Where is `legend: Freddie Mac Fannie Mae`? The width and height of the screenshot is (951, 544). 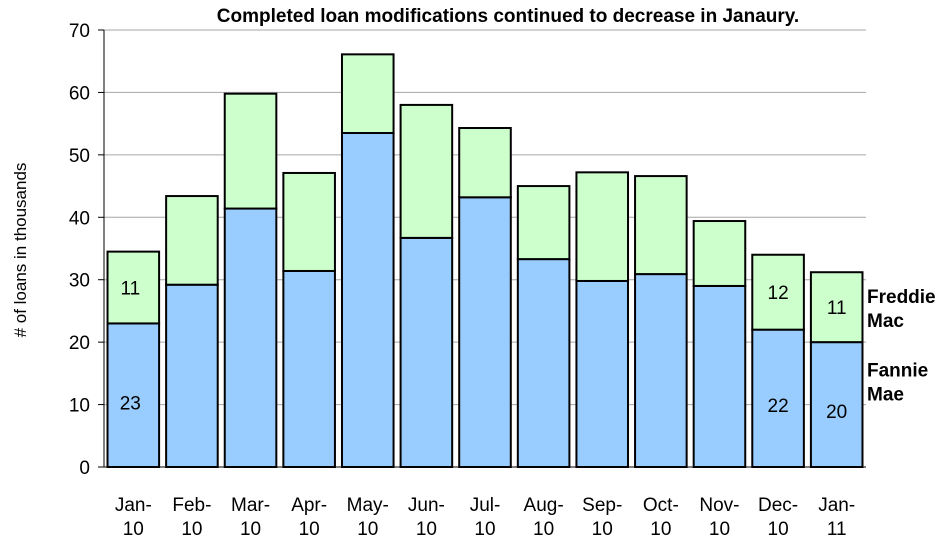
legend: Freddie Mac Fannie Mae is located at coordinates (901, 346).